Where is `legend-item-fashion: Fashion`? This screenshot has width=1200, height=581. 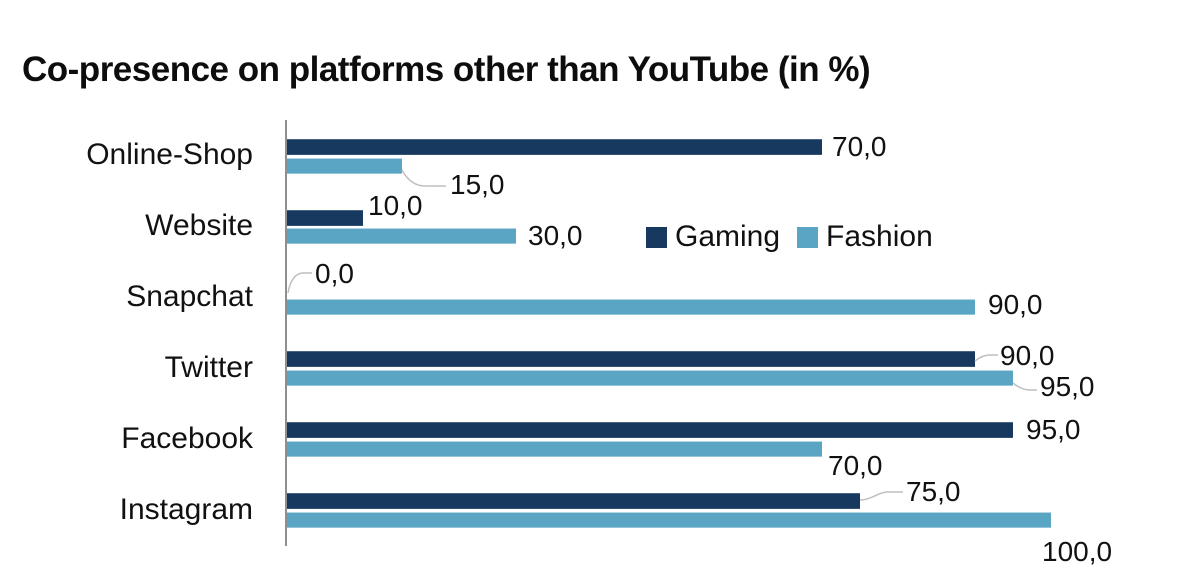
legend-item-fashion: Fashion is located at coordinates (865, 237).